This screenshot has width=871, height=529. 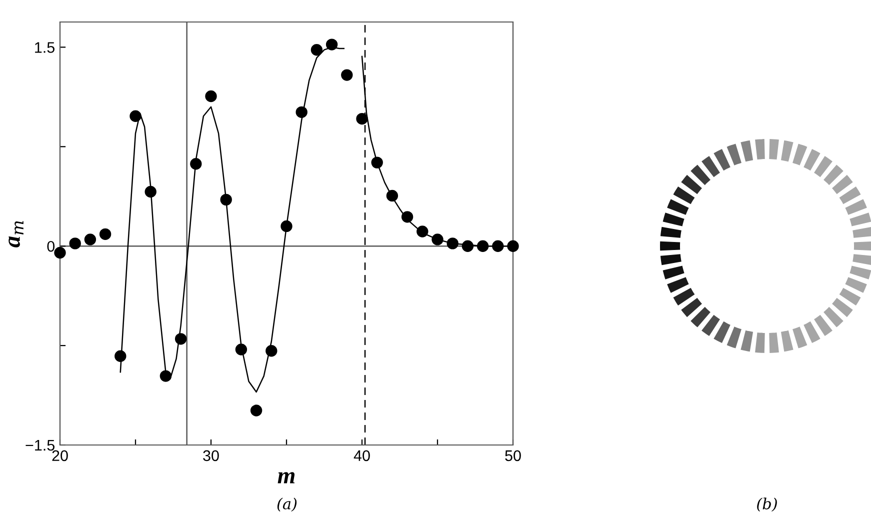 What do you see at coordinates (211, 456) in the screenshot?
I see `x-tick-label: 30` at bounding box center [211, 456].